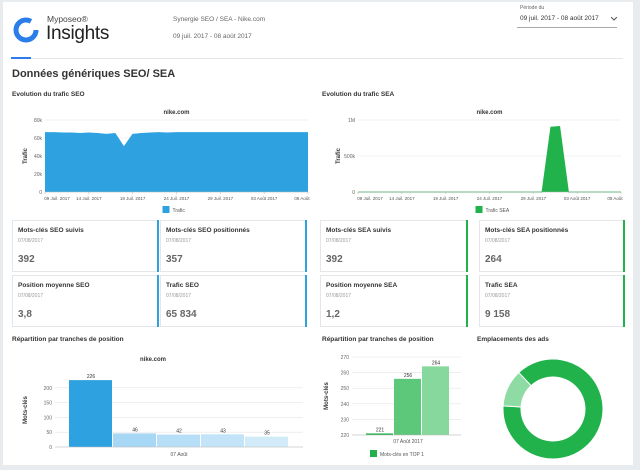  What do you see at coordinates (498, 211) in the screenshot?
I see `legend-label: Trafic SEA` at bounding box center [498, 211].